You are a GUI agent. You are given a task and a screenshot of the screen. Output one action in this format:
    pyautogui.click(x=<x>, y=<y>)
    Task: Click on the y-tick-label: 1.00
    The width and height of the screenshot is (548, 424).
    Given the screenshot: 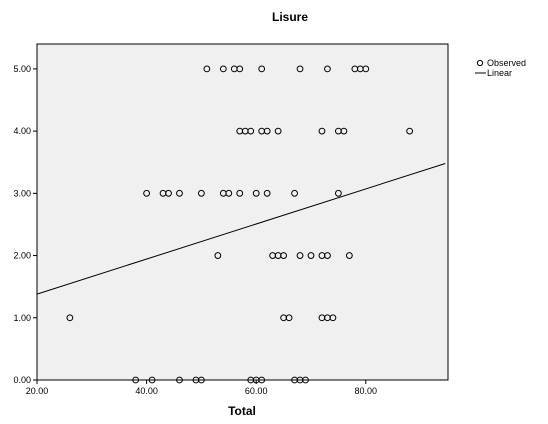 What is the action you would take?
    pyautogui.click(x=22, y=318)
    